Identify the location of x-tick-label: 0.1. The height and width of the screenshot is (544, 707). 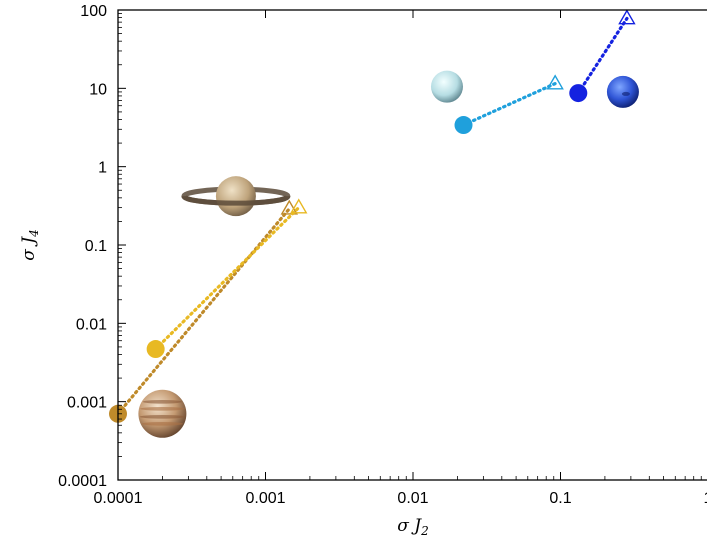
(560, 498).